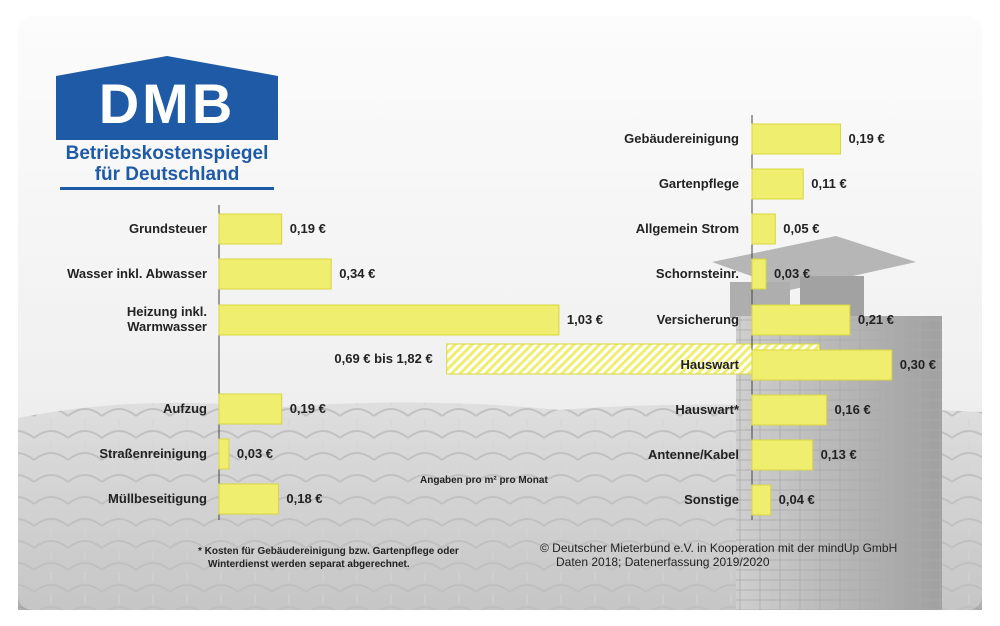 Image resolution: width=1000 pixels, height=626 pixels. Describe the element at coordinates (308, 228) in the screenshot. I see `value-label-grundsteuer: 0,19 €` at that location.